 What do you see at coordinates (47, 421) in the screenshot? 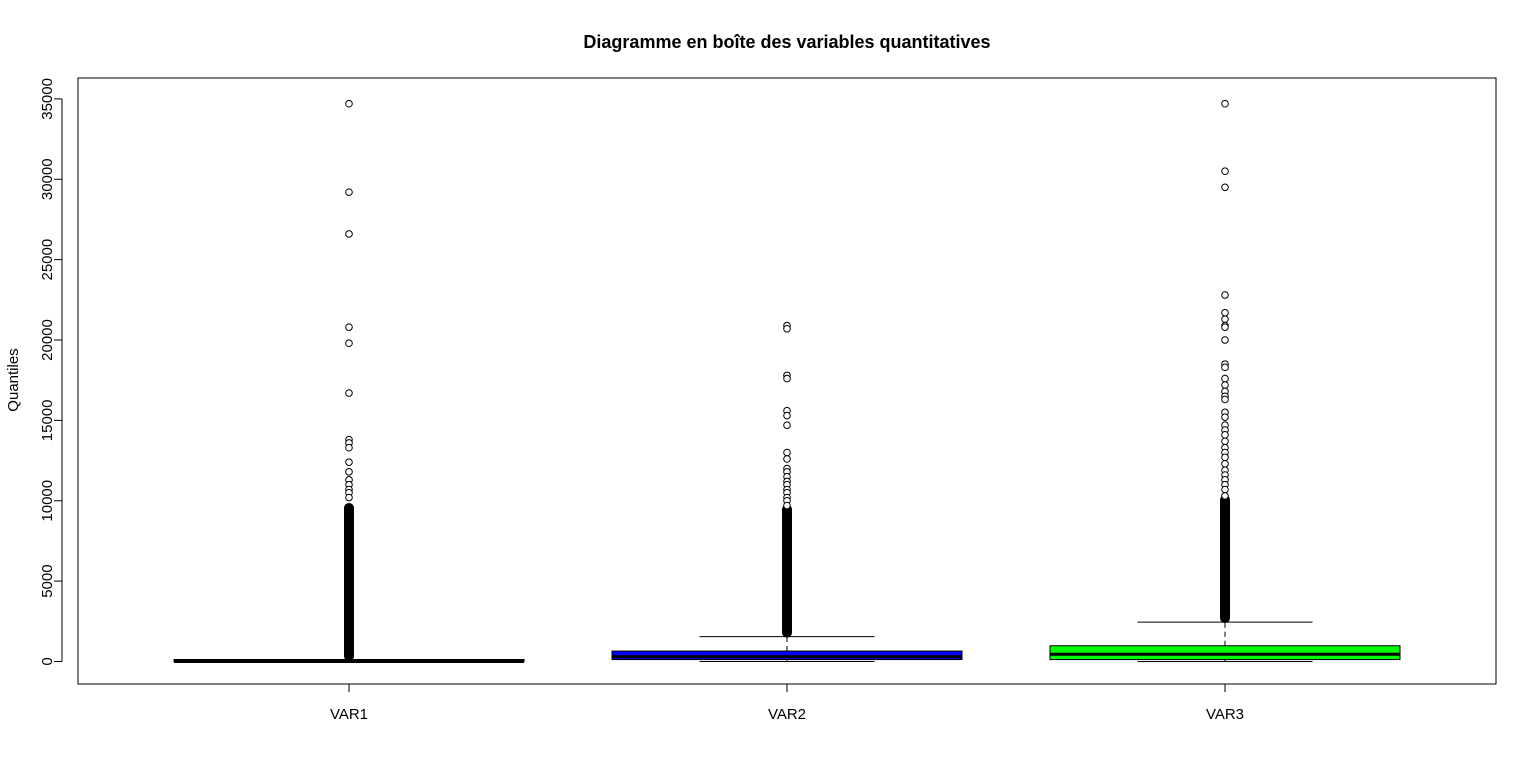
I see `y-tick-label: 15000` at bounding box center [47, 421].